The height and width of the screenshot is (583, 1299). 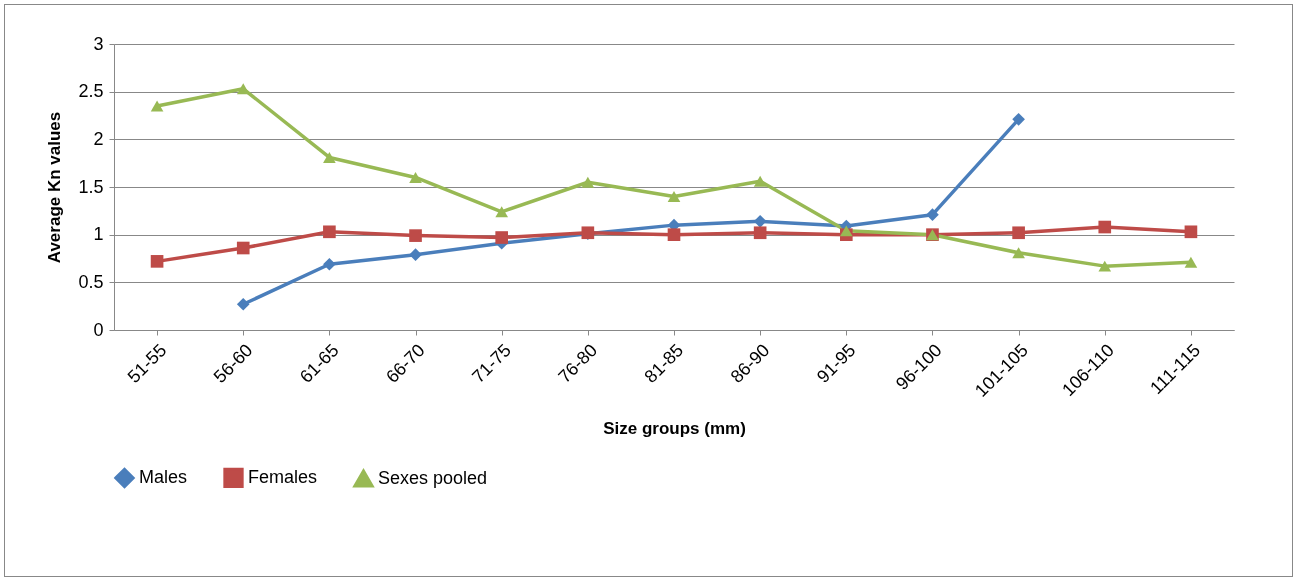 I want to click on y-tick-label: 1.5, so click(x=91, y=186).